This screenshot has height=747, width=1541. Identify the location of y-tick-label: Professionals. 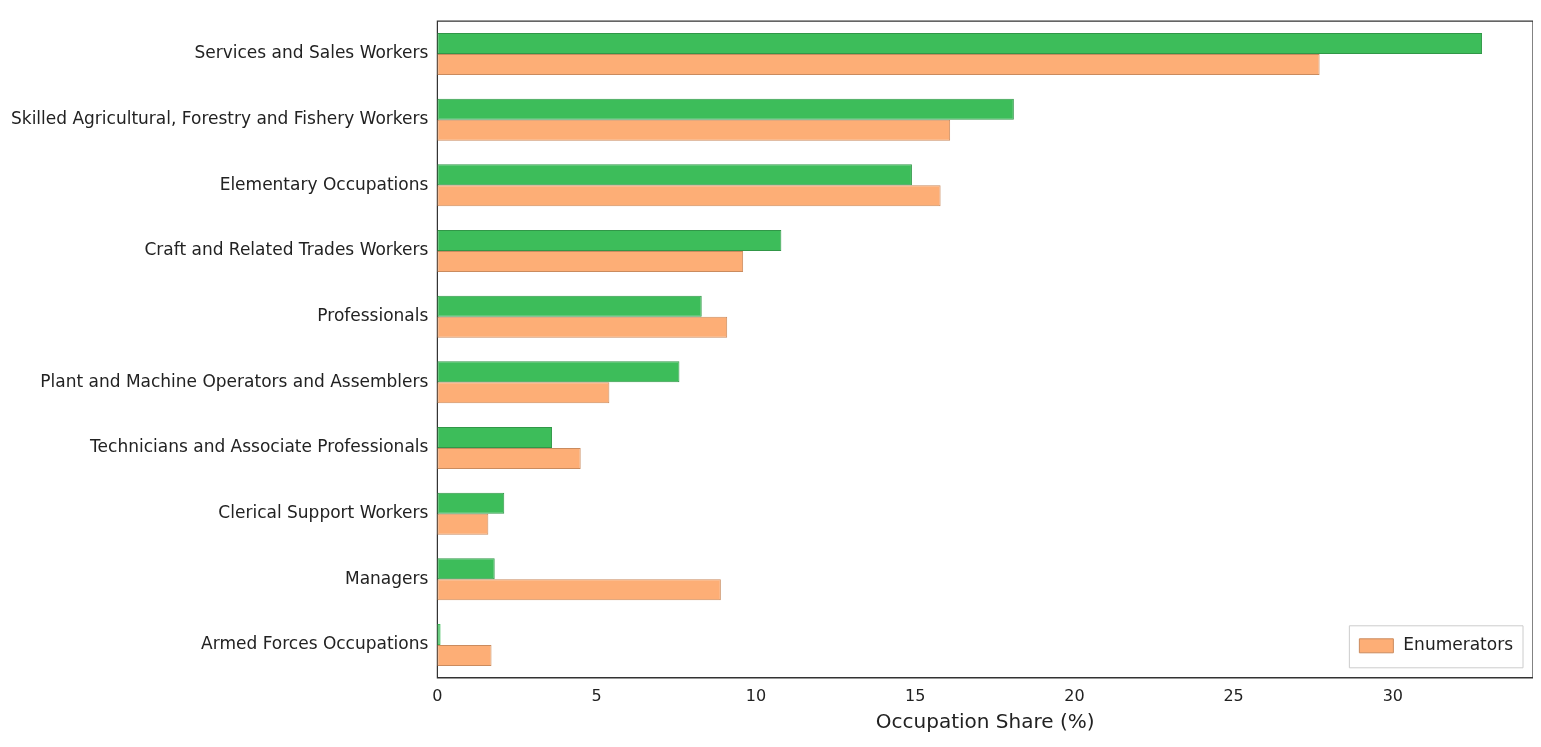
(373, 315).